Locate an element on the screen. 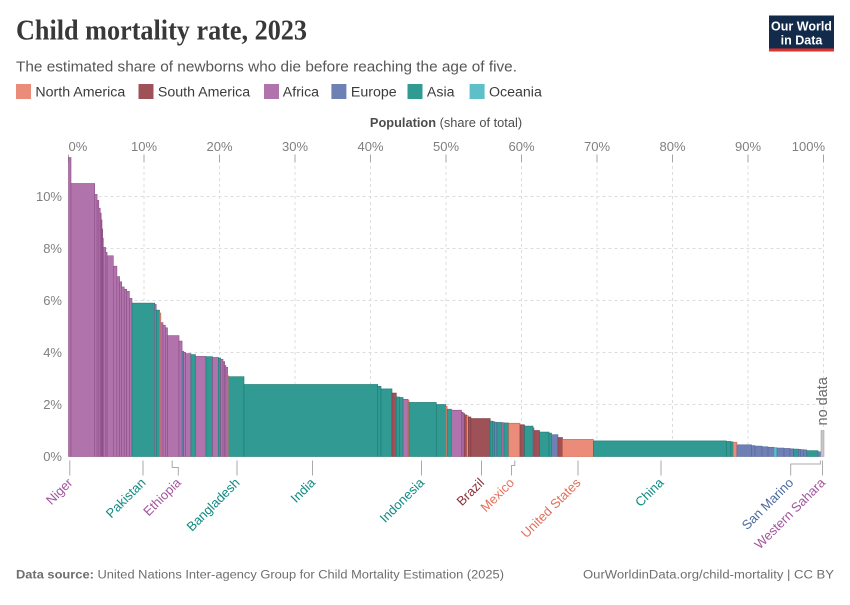  svg-text: no data is located at coordinates (823, 400).